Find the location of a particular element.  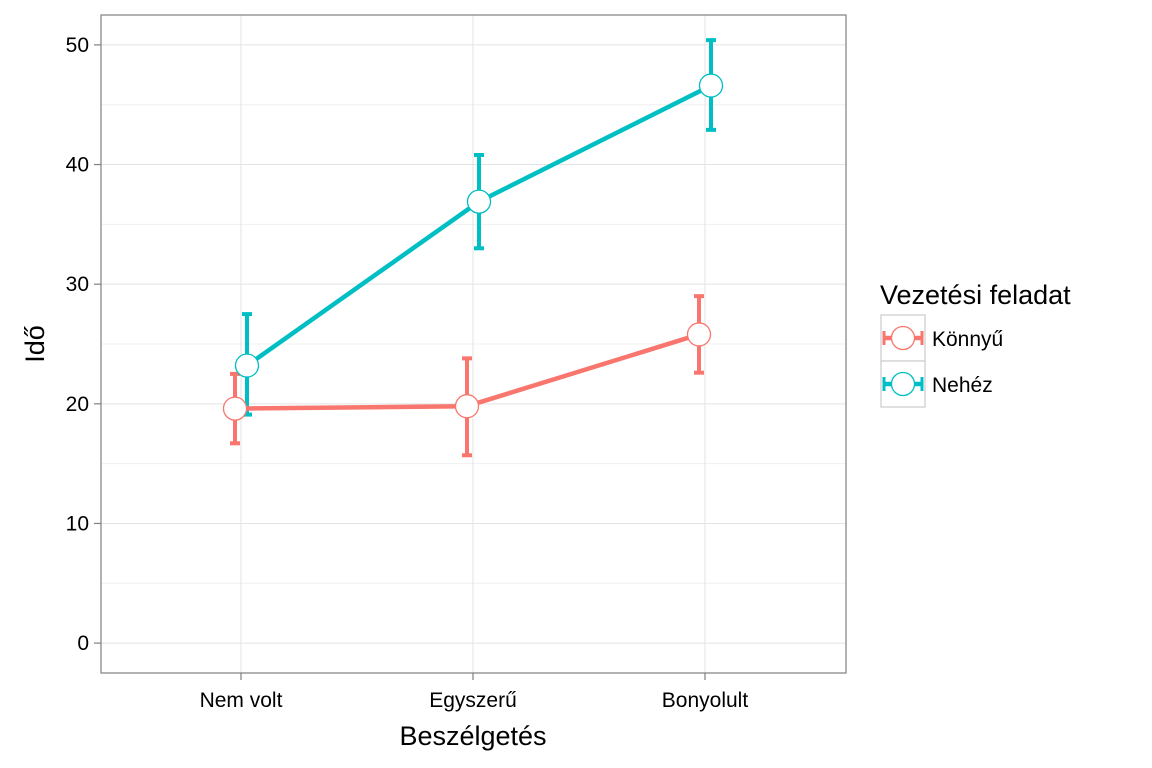

y-tick-label: 50 is located at coordinates (77, 45).